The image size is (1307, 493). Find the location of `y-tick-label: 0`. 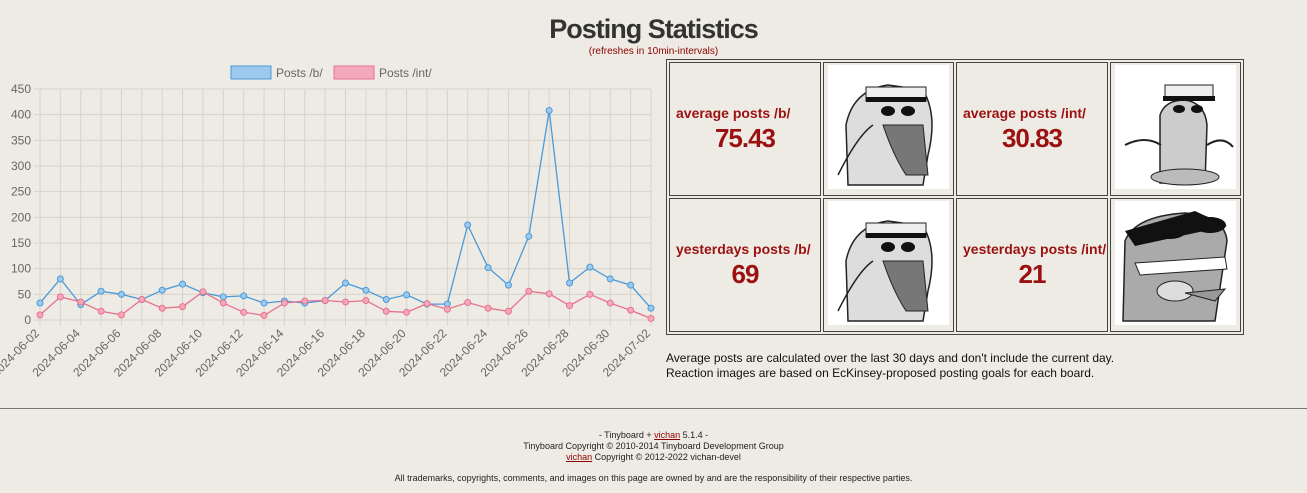

y-tick-label: 0 is located at coordinates (27, 320).